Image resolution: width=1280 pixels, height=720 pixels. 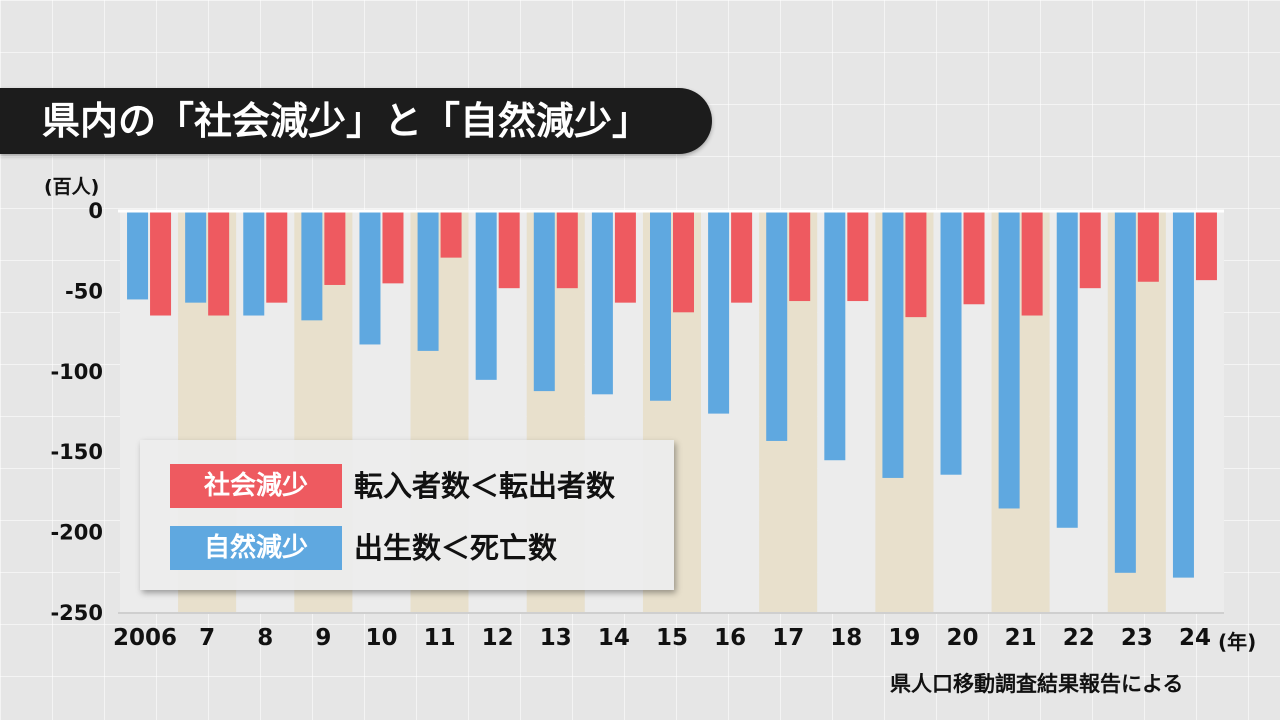 What do you see at coordinates (672, 638) in the screenshot?
I see `x-tick-label: 15` at bounding box center [672, 638].